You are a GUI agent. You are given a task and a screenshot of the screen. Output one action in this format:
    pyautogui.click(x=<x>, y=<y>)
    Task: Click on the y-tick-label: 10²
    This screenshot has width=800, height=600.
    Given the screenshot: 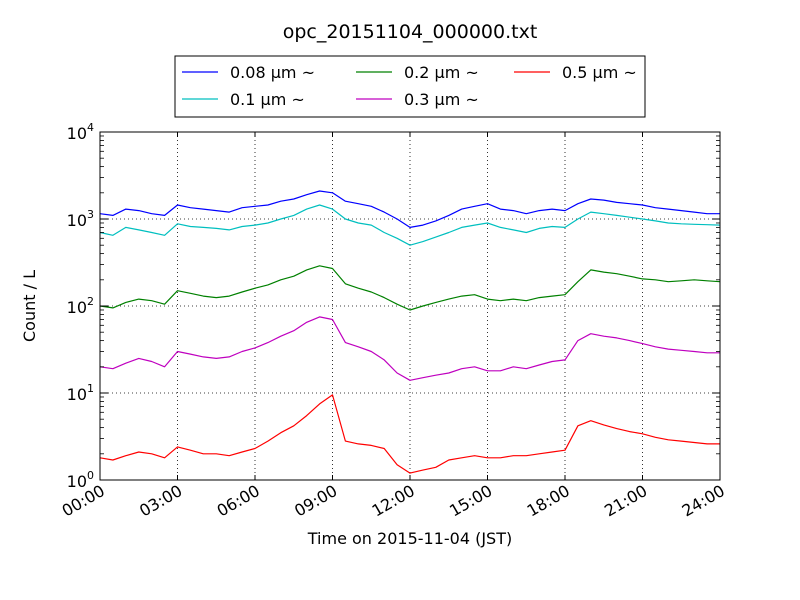 What is the action you would take?
    pyautogui.click(x=80, y=306)
    